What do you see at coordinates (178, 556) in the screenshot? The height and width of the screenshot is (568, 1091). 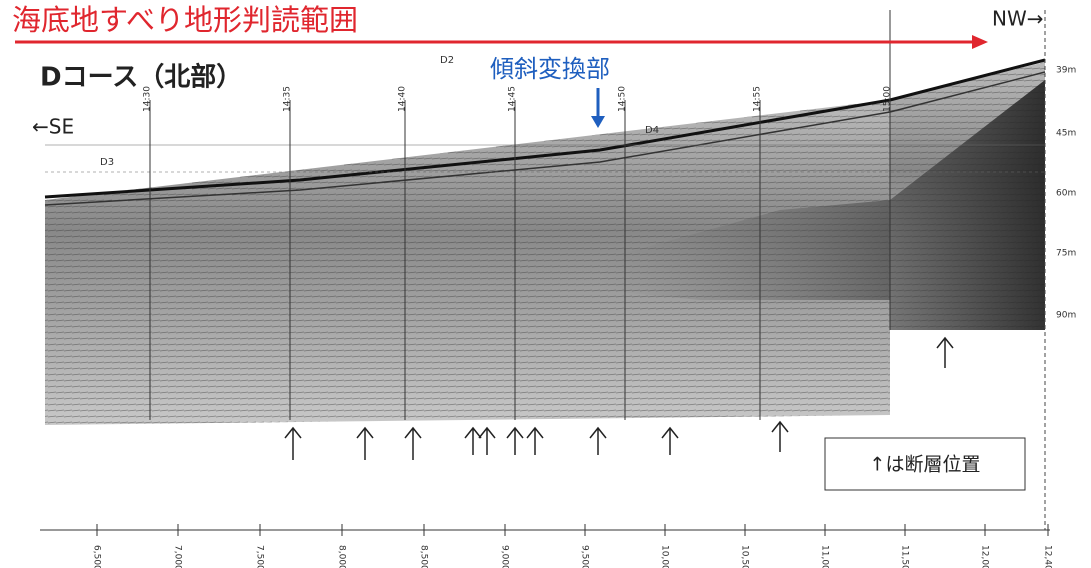 I see `distance-label: 7,000` at bounding box center [178, 556].